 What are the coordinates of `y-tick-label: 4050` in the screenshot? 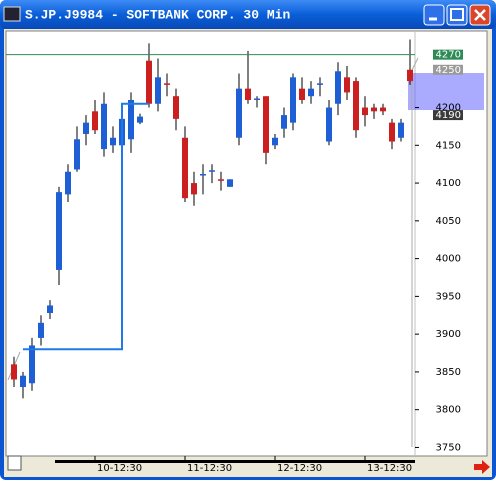 It's located at (448, 221).